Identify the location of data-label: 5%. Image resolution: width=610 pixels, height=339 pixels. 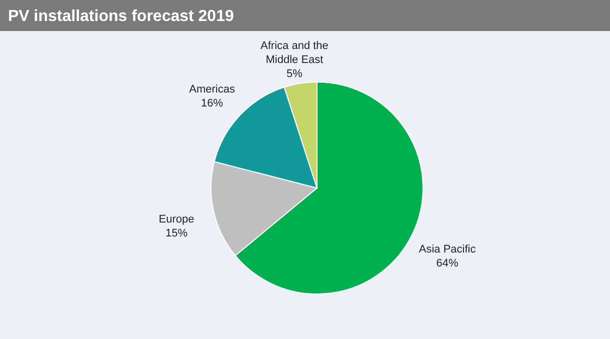
(294, 74).